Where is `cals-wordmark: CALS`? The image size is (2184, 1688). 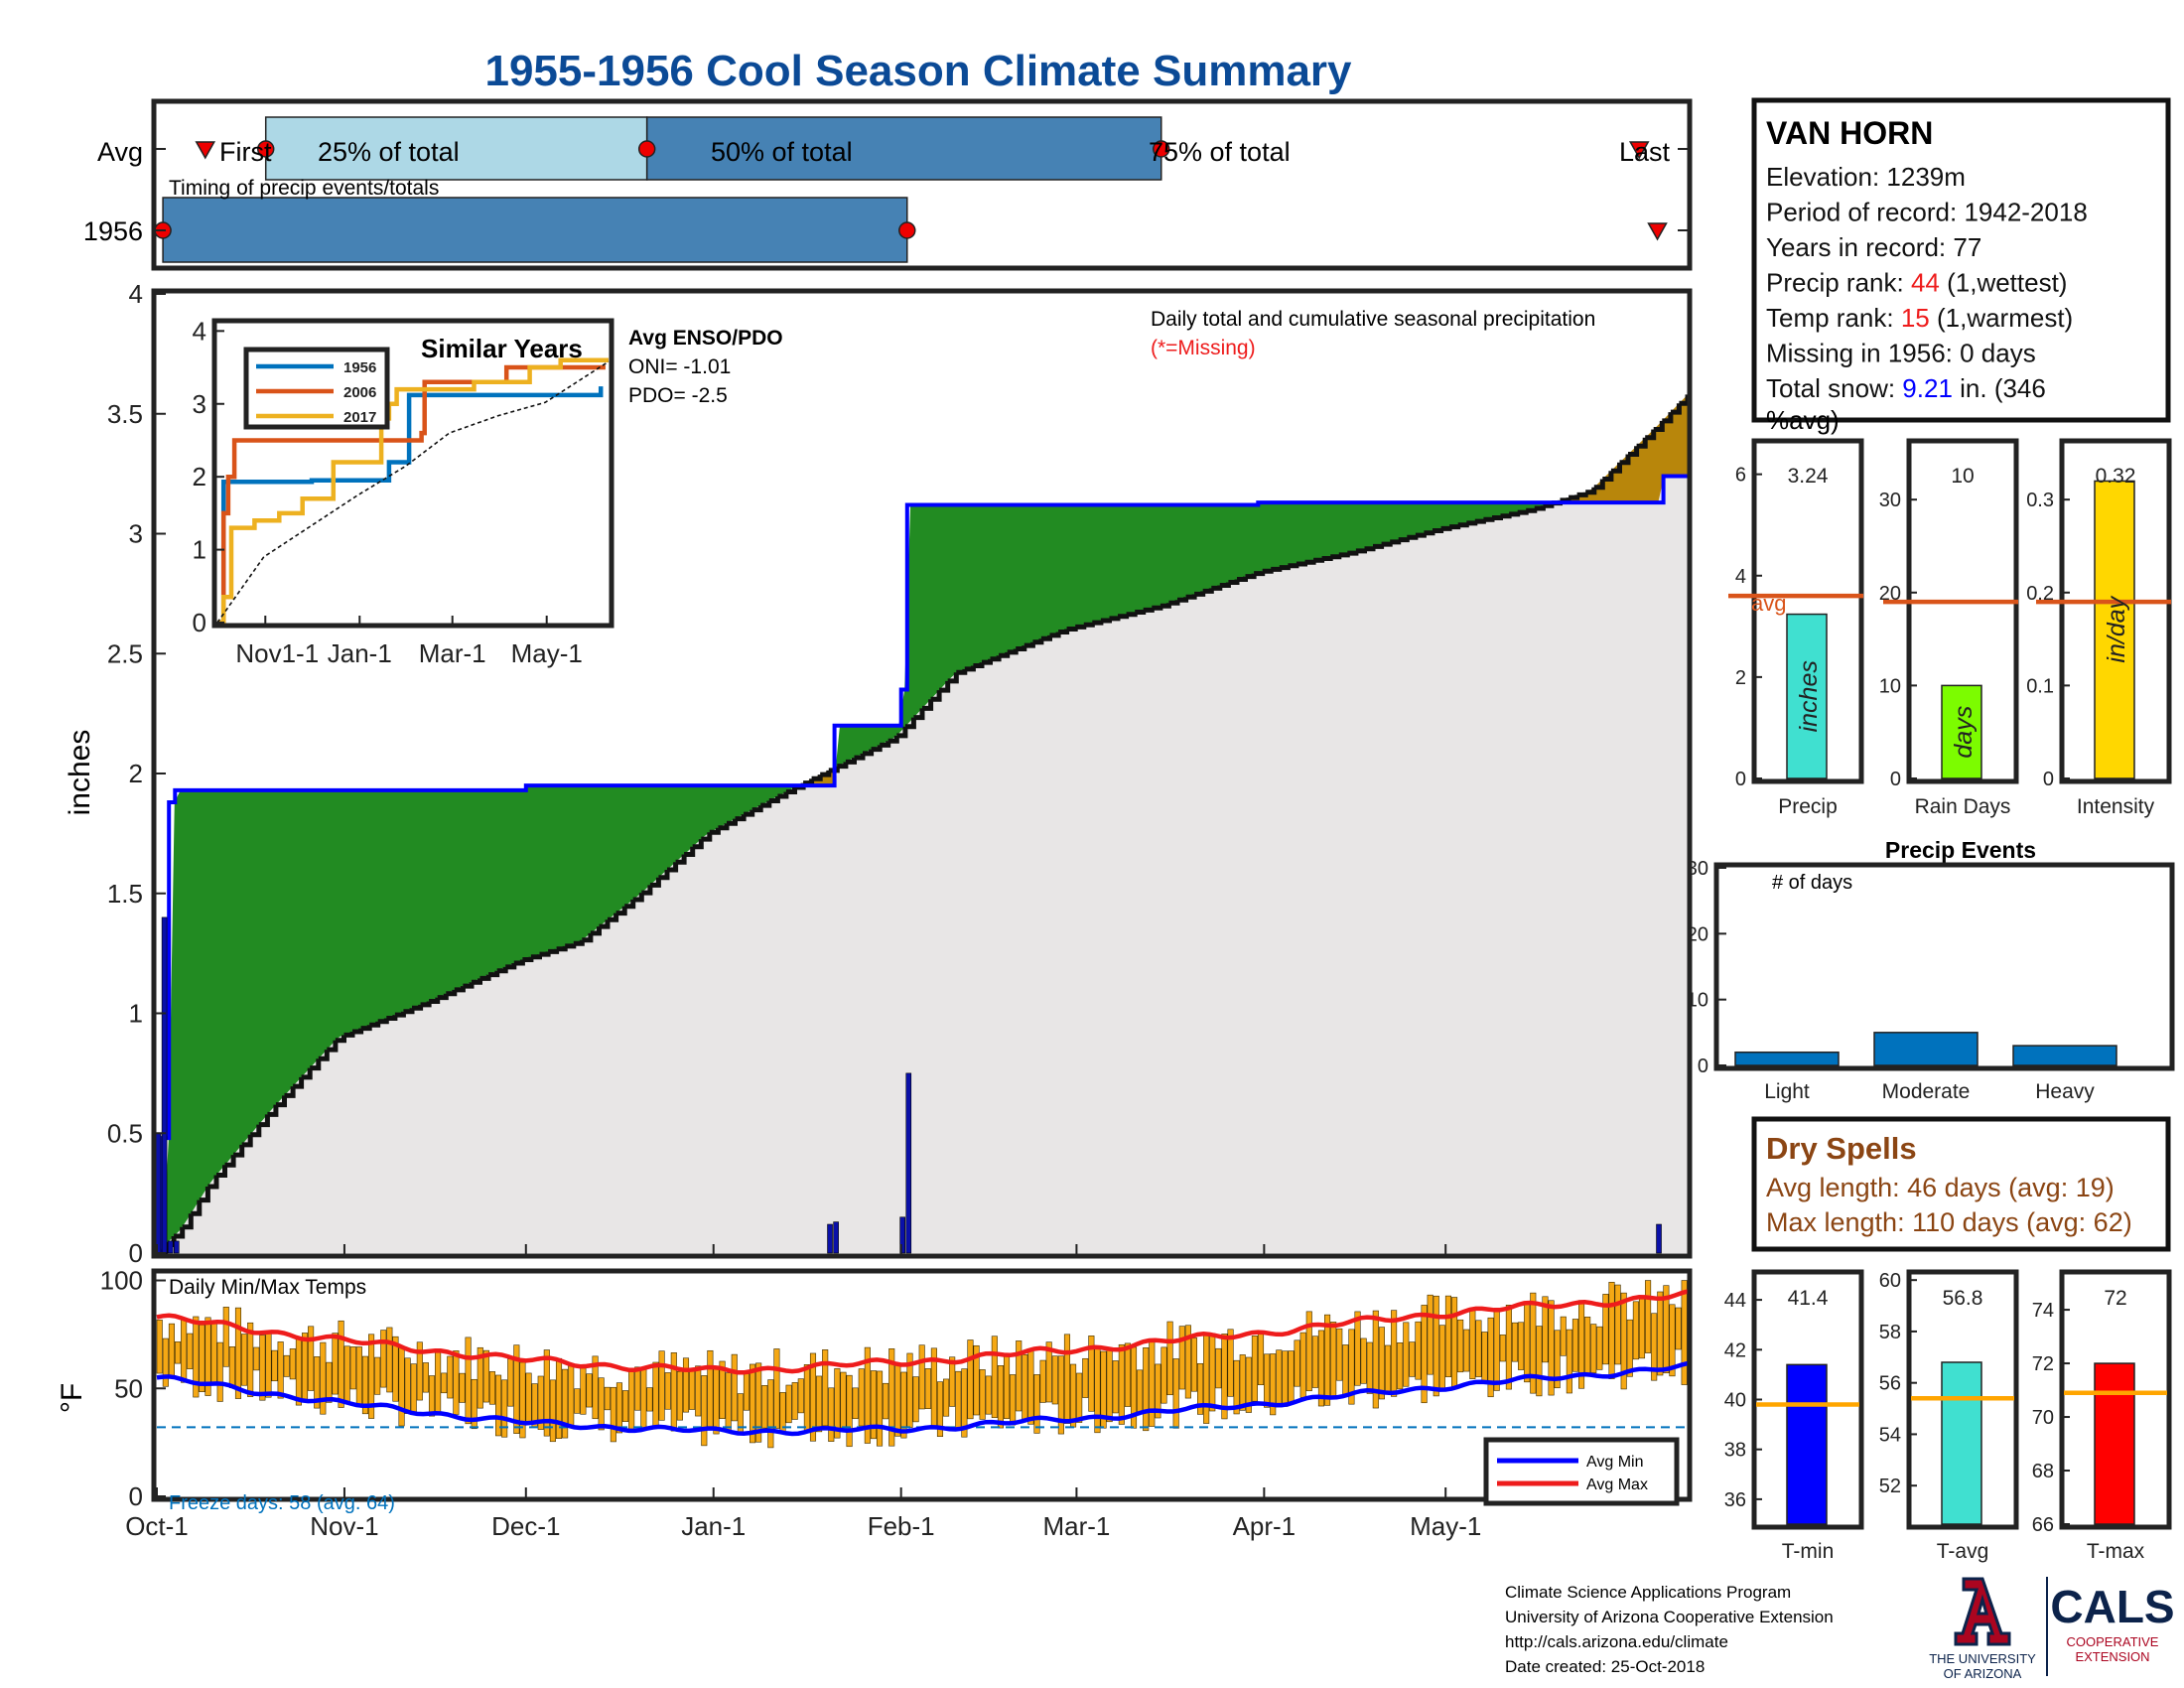
cals-wordmark: CALS is located at coordinates (2112, 1606).